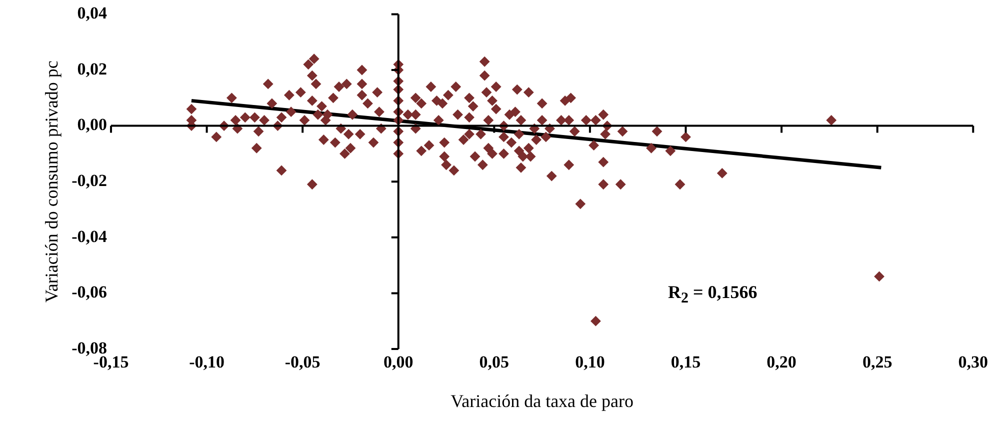 The image size is (992, 421). What do you see at coordinates (92, 68) in the screenshot?
I see `y-tick-label: 0,02` at bounding box center [92, 68].